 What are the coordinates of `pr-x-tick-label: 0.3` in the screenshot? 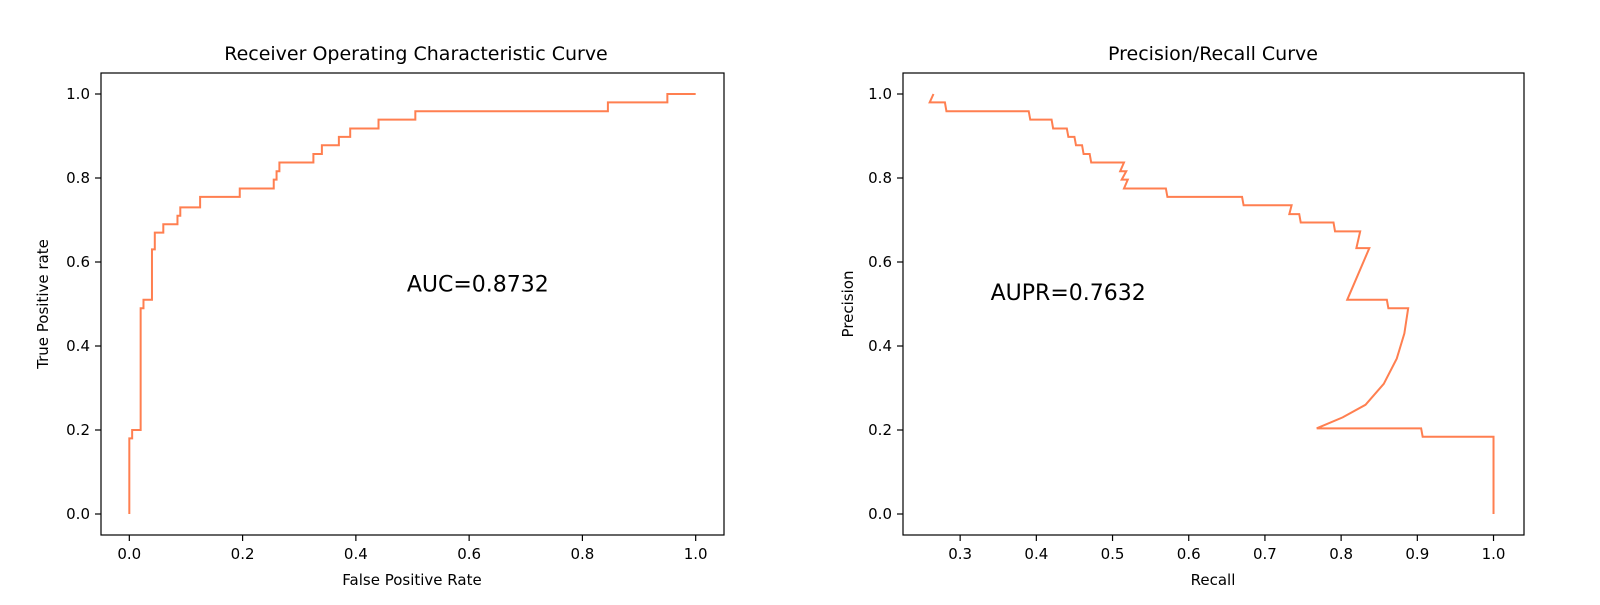 It's located at (960, 554).